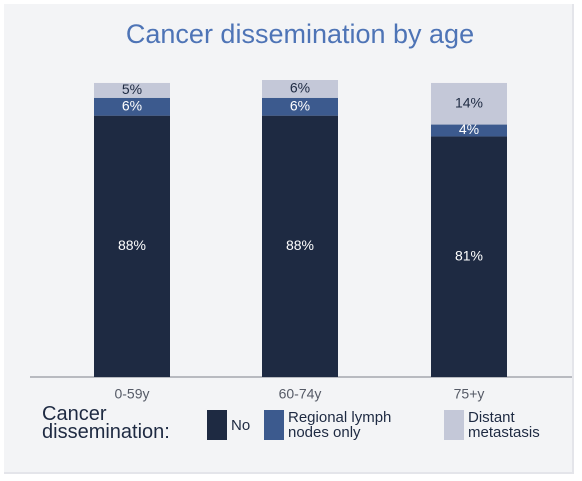 The height and width of the screenshot is (481, 582). I want to click on legend-title: Cancer dissemination:, so click(106, 423).